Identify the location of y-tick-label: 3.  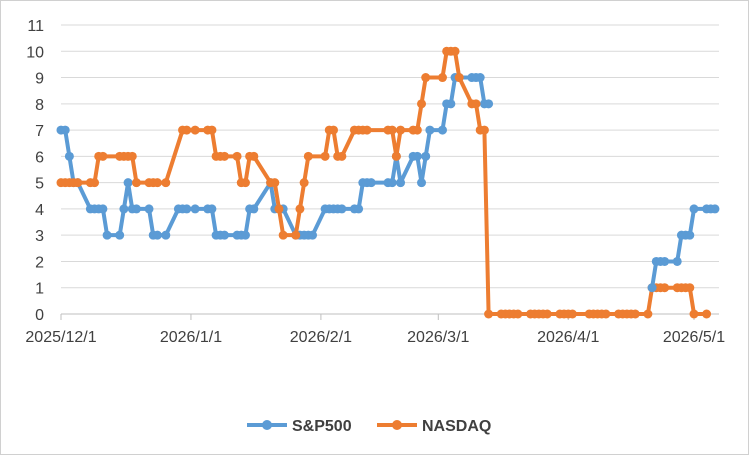
(39, 236).